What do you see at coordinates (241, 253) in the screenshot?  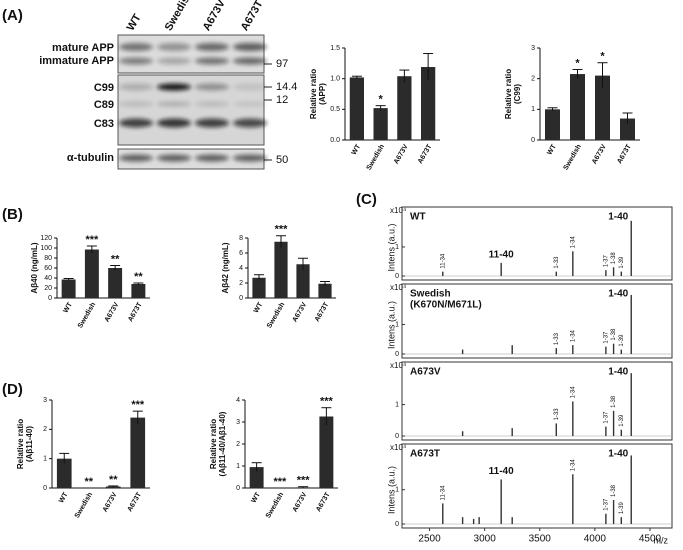 I see `y-tick-label: 6` at bounding box center [241, 253].